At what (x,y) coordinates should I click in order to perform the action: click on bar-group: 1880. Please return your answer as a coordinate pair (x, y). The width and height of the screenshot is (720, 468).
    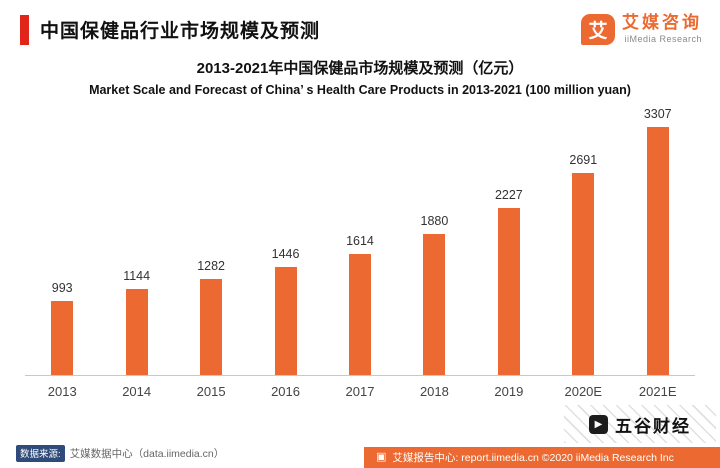
    Looking at the image, I should click on (434, 294).